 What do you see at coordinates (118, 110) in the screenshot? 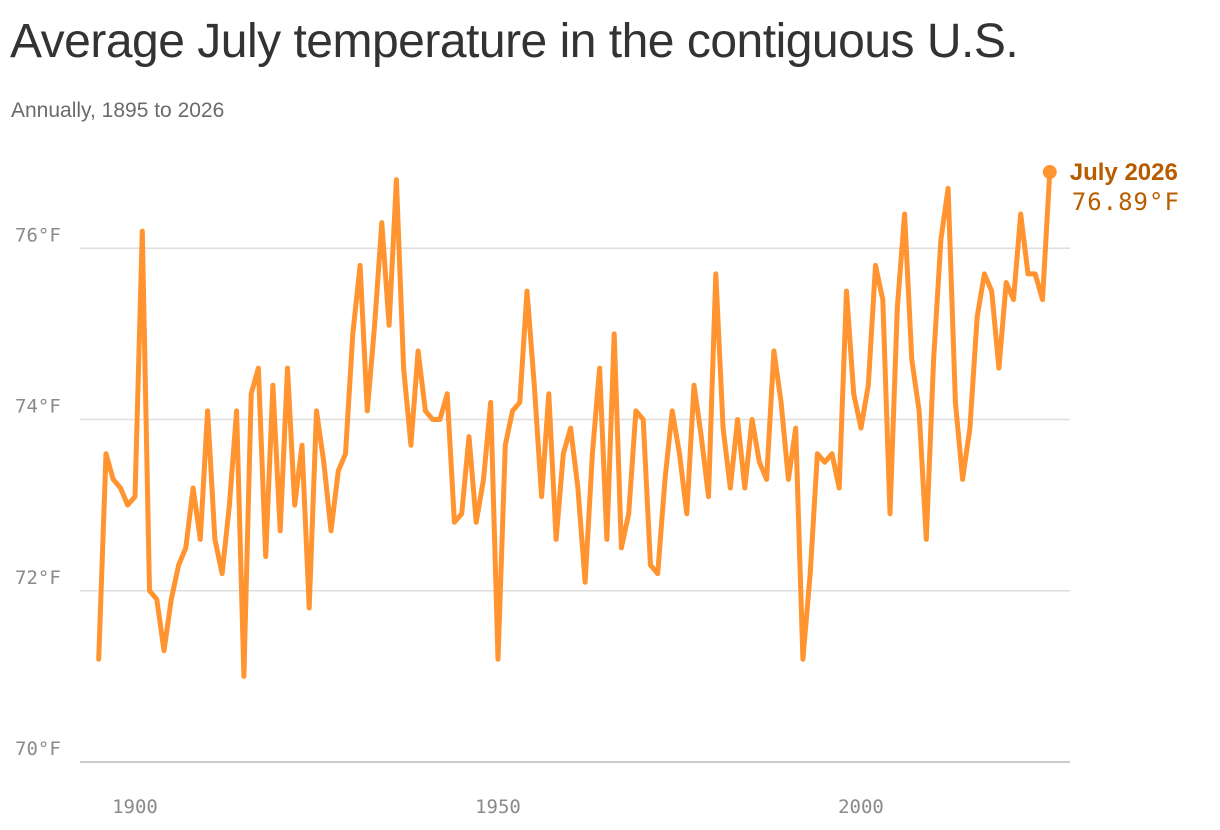
I see `chart-subtitle: Annually, 1895 to 2026` at bounding box center [118, 110].